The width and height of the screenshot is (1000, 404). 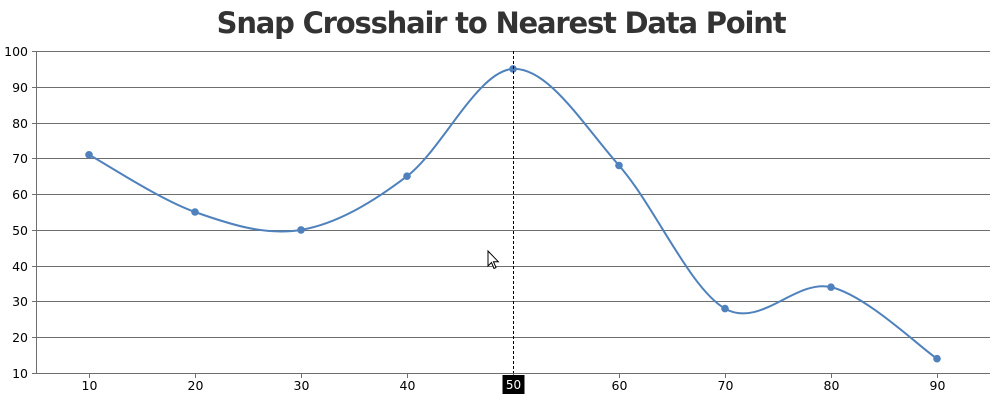 I want to click on crosshair-label-box, so click(x=513, y=384).